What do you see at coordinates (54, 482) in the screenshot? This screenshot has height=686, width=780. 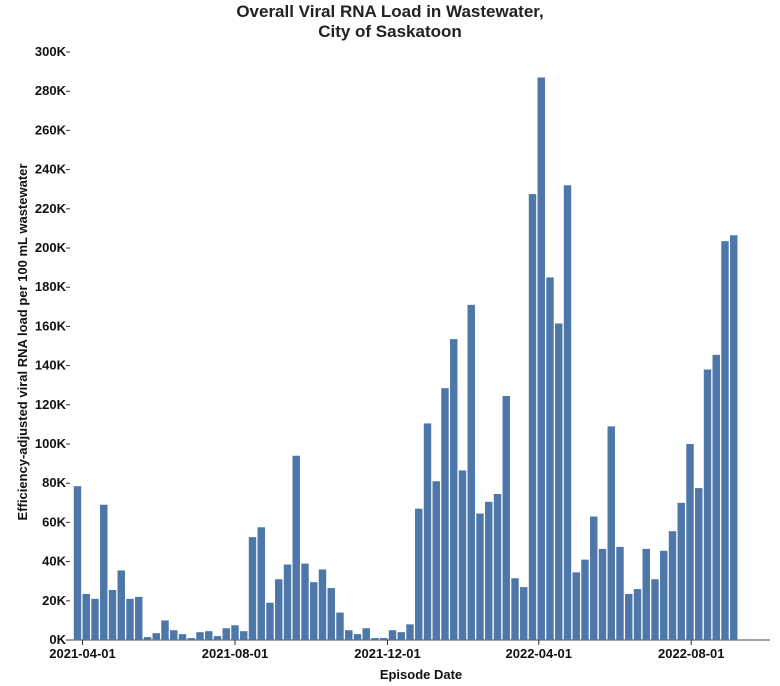 I see `y-tick-label: 80K` at bounding box center [54, 482].